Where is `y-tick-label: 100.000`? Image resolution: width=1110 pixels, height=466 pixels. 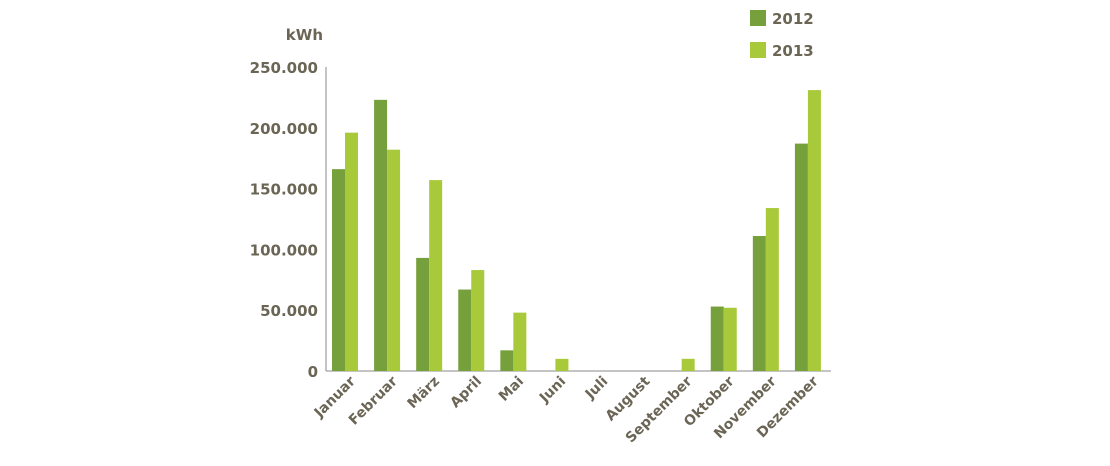 y-tick-label: 100.000 is located at coordinates (284, 250).